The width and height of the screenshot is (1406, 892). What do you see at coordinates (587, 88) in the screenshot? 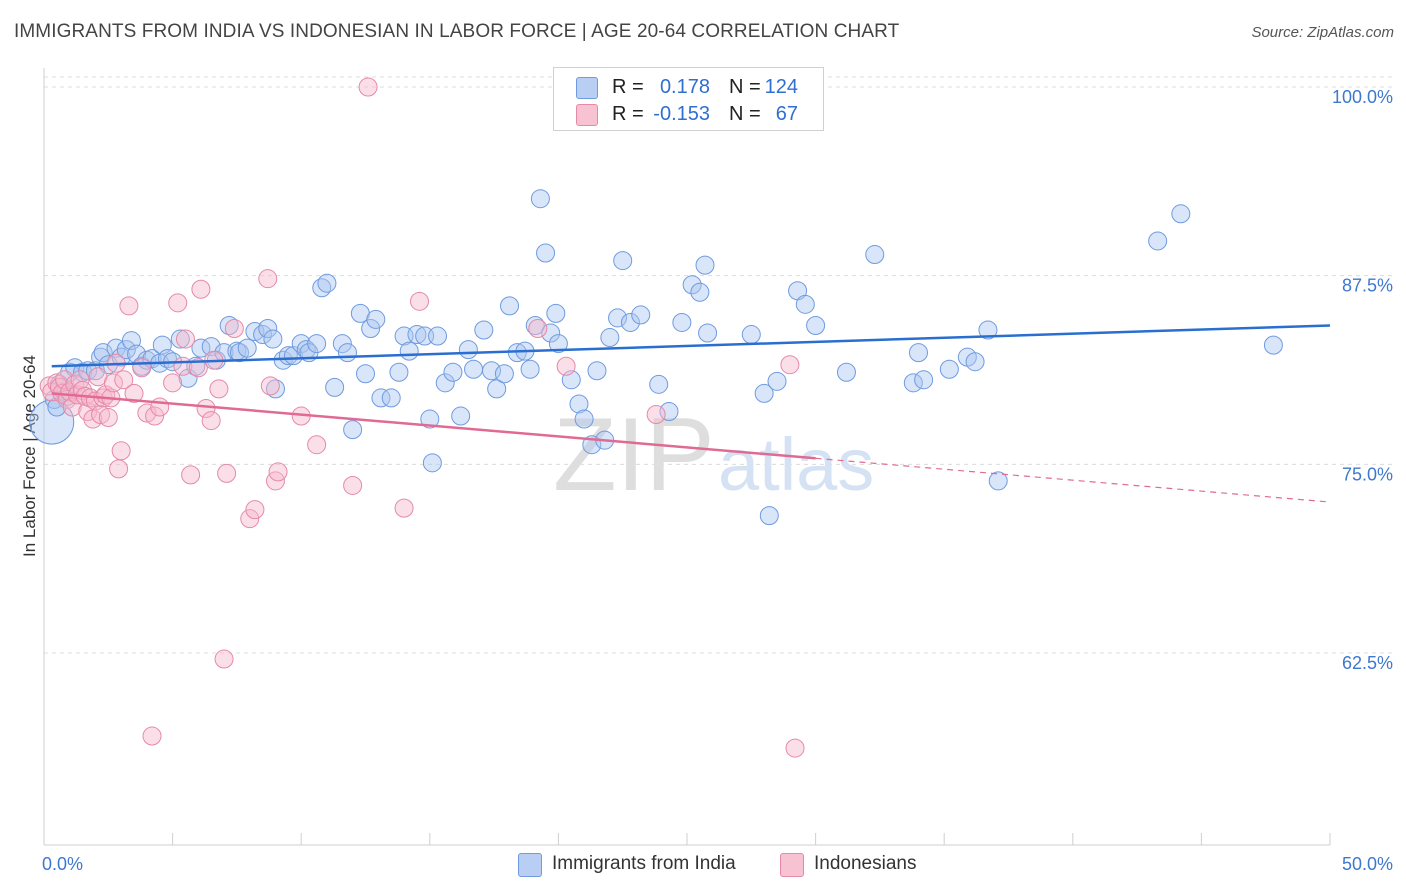
I see `india-swatch-icon` at bounding box center [587, 88].